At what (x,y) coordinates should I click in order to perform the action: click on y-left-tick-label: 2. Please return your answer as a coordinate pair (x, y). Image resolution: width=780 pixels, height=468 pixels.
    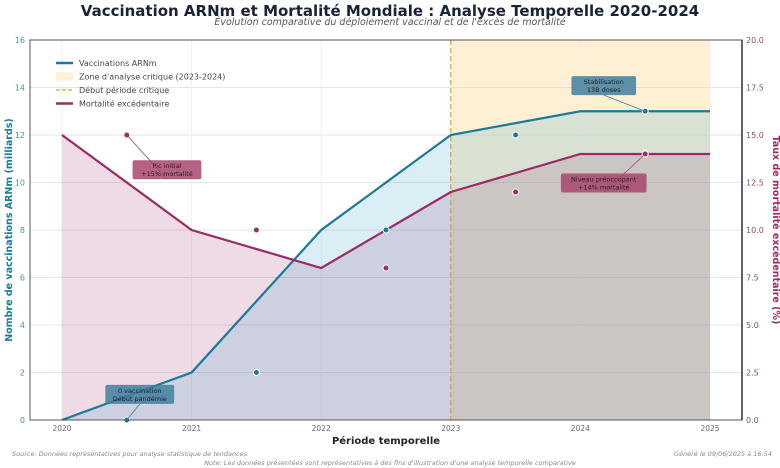
    Looking at the image, I should click on (22, 373).